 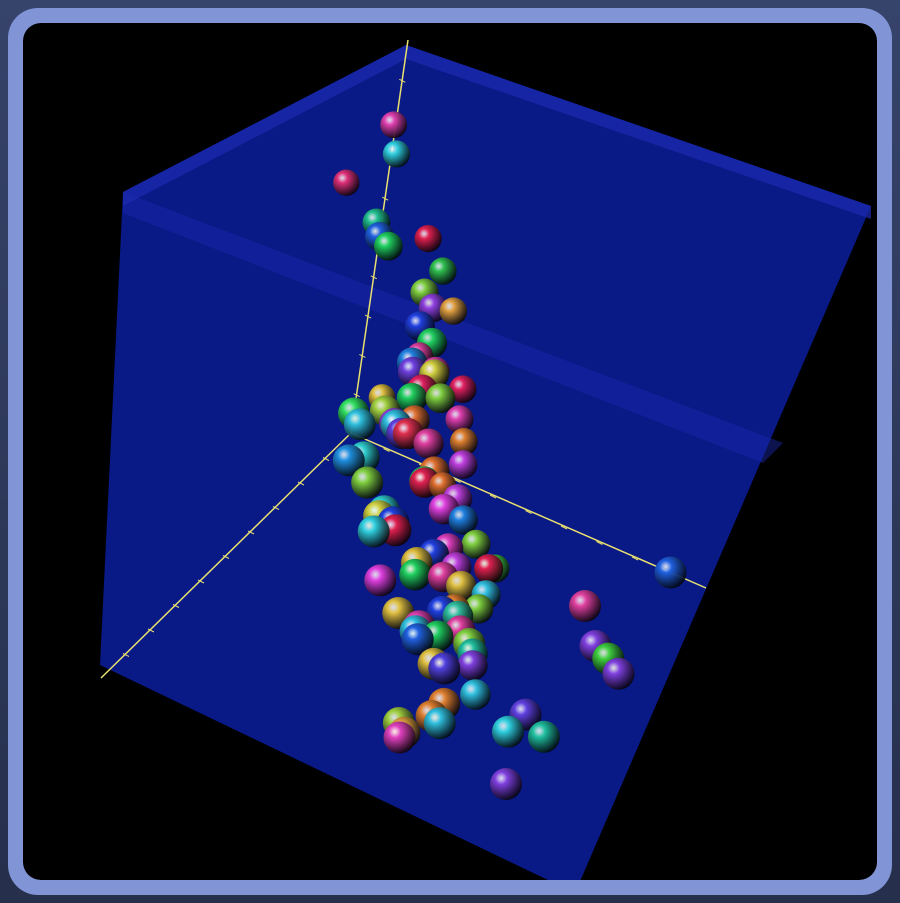 I want to click on x-axis-line, so click(x=226, y=555).